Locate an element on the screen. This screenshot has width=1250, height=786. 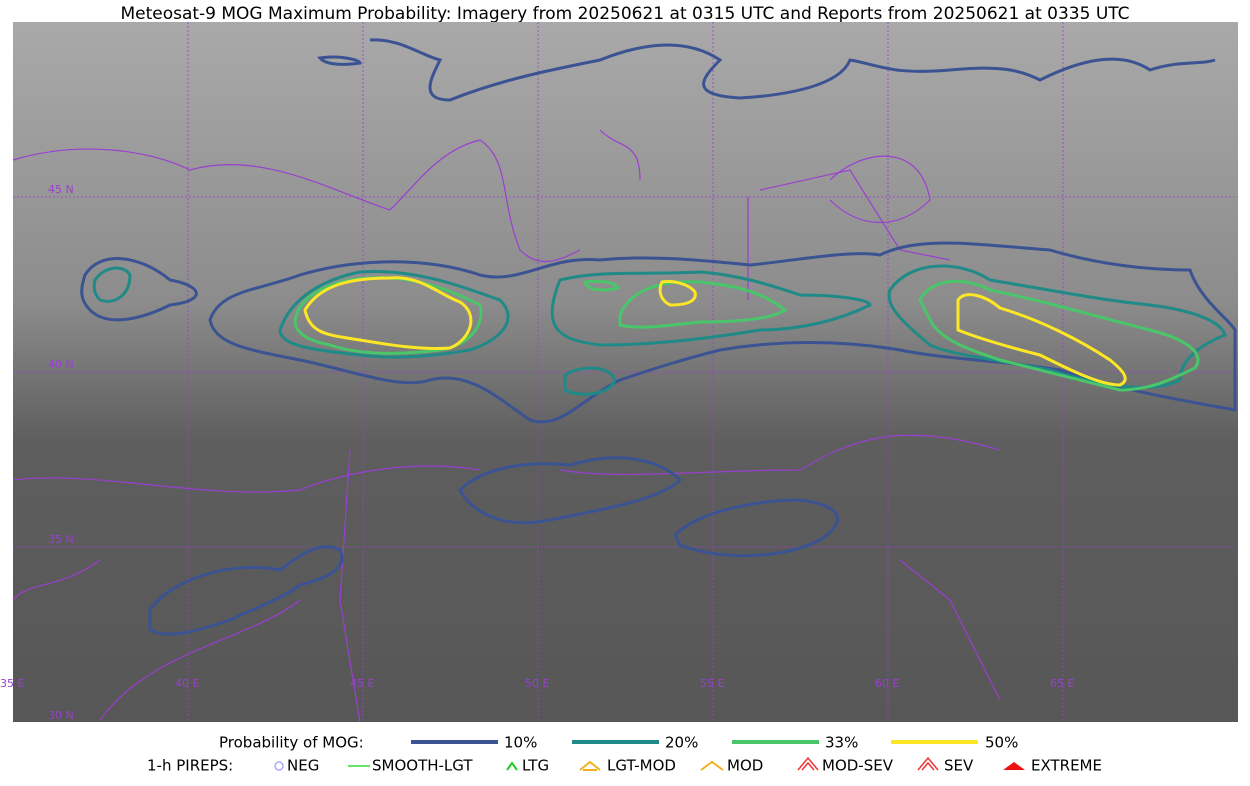
lat-label: 40 N is located at coordinates (61, 364).